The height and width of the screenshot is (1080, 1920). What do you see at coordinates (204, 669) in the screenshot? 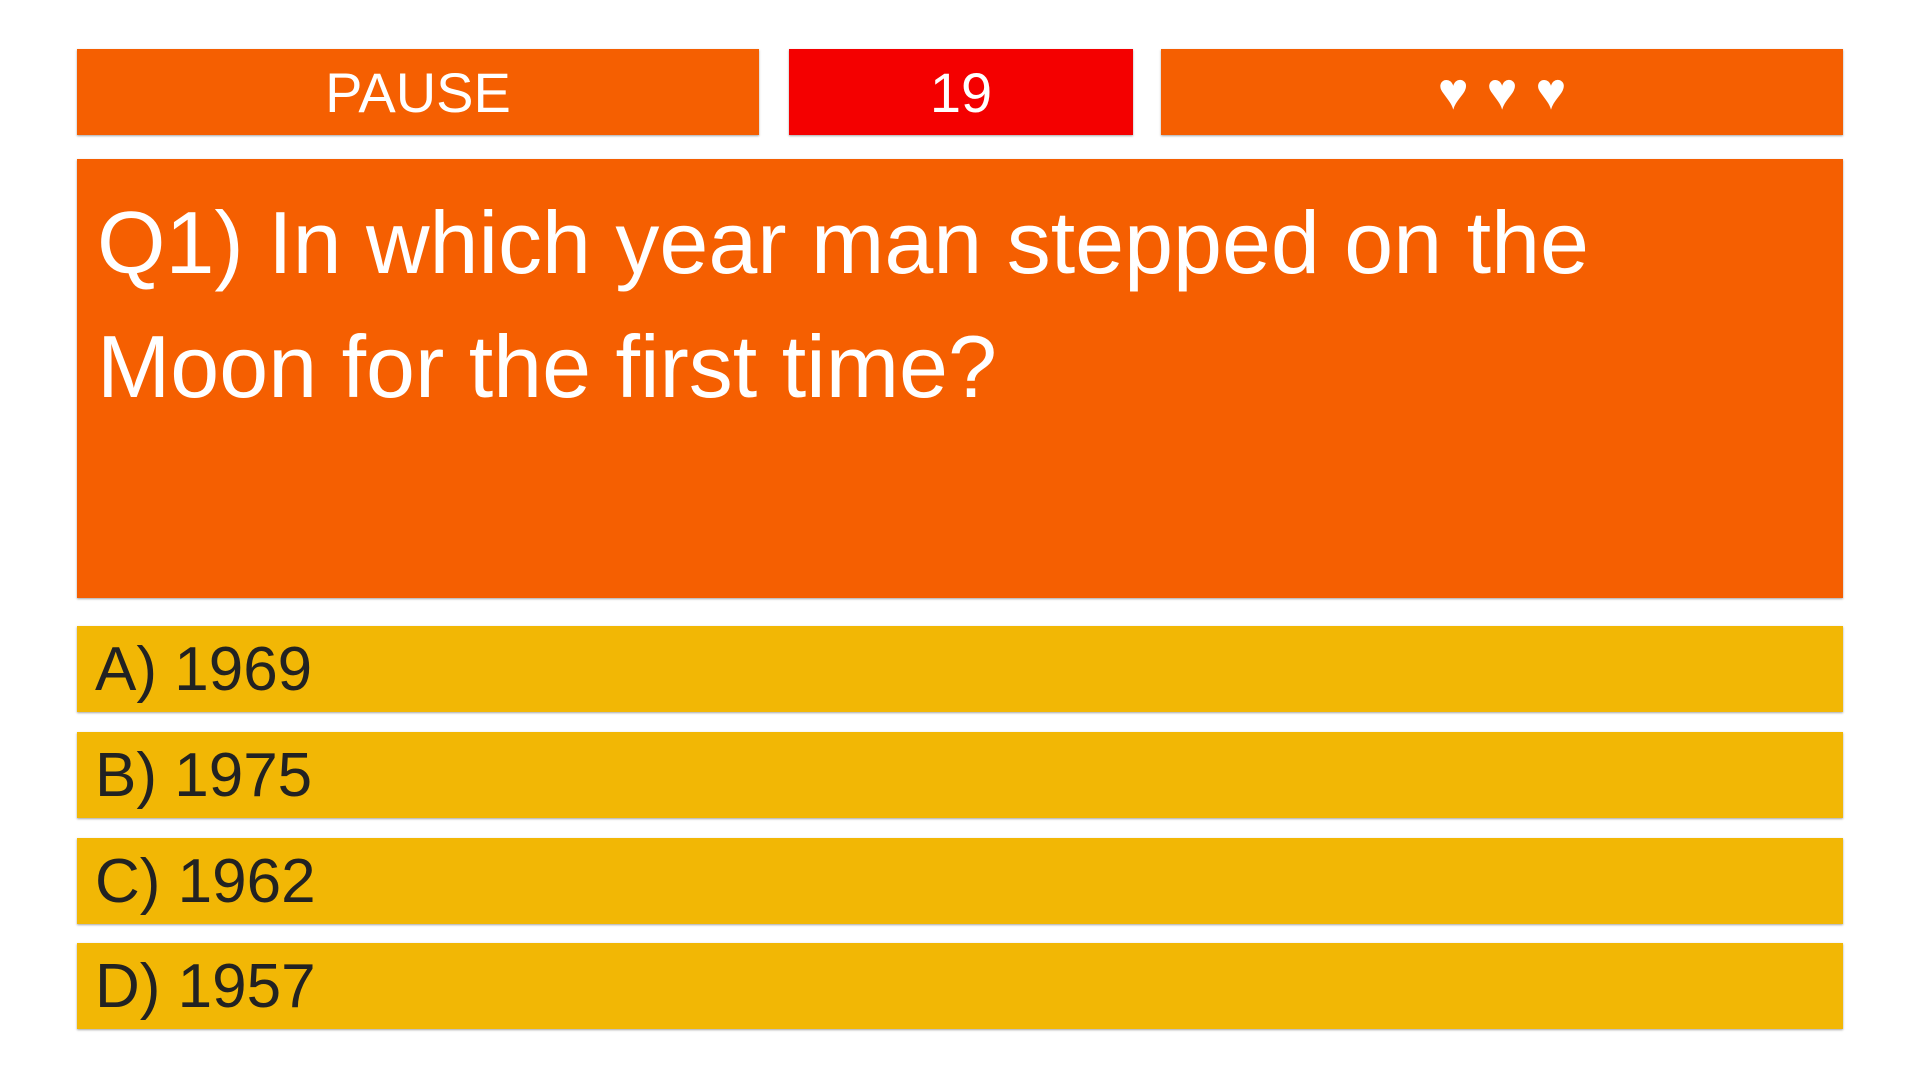
I see `answer-label: A) 1969` at bounding box center [204, 669].